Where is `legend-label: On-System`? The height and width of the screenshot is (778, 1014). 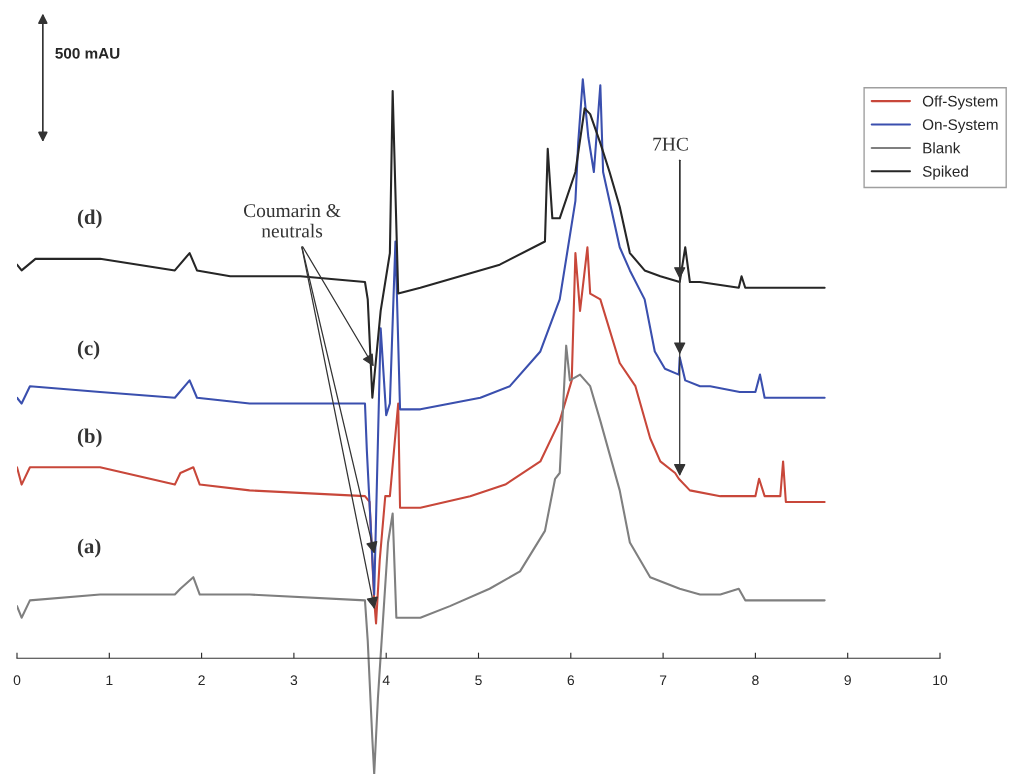
legend-label: On-System is located at coordinates (960, 126).